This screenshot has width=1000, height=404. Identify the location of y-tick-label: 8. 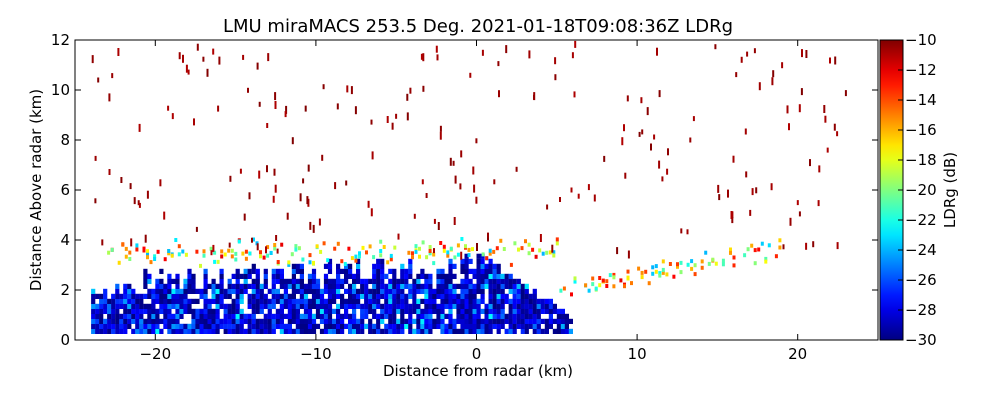
(65, 140).